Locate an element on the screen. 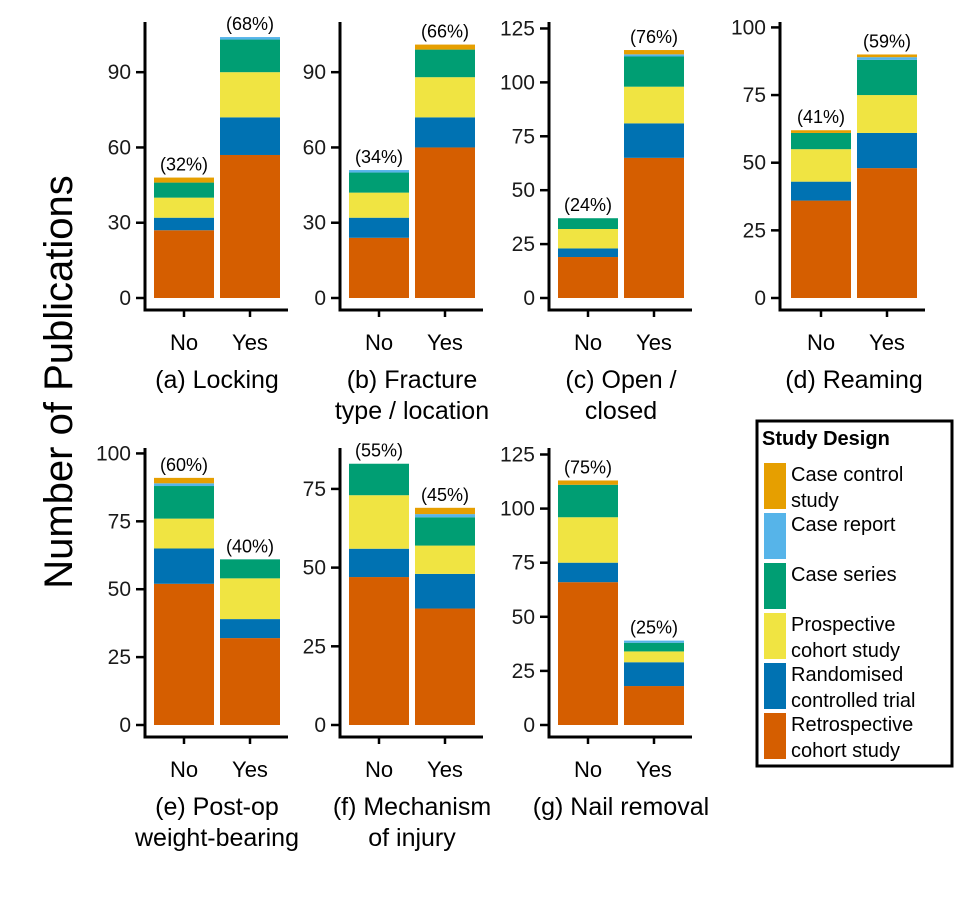 The image size is (972, 900). y-tick-label: 60 is located at coordinates (119, 147).